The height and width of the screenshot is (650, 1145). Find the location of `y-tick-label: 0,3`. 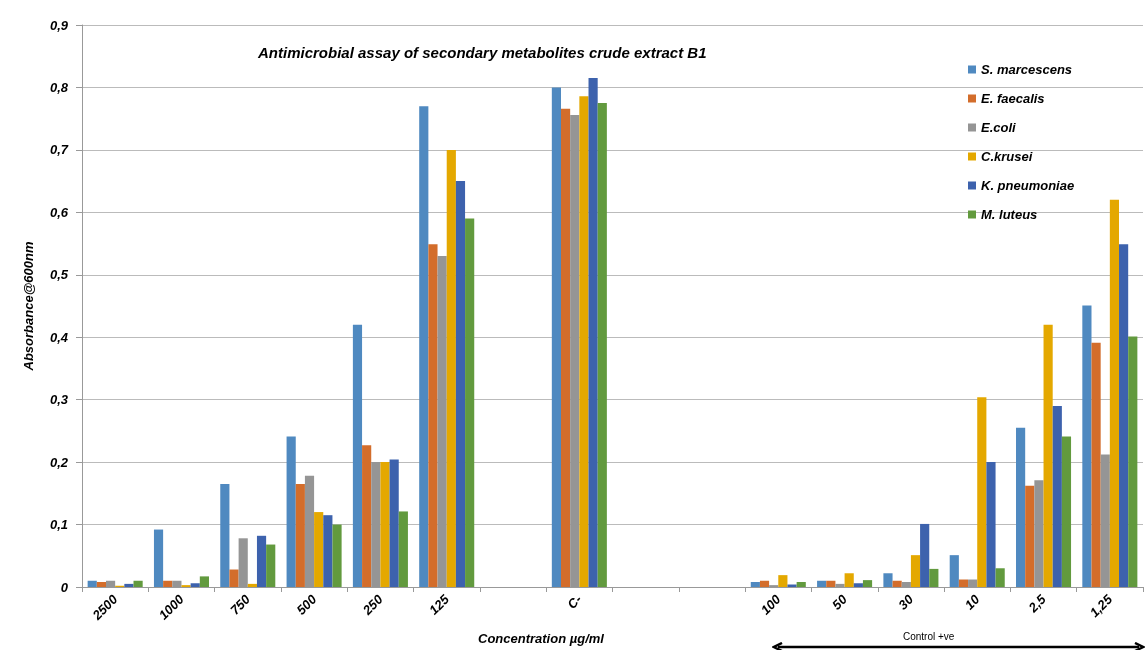

y-tick-label: 0,3 is located at coordinates (59, 400).